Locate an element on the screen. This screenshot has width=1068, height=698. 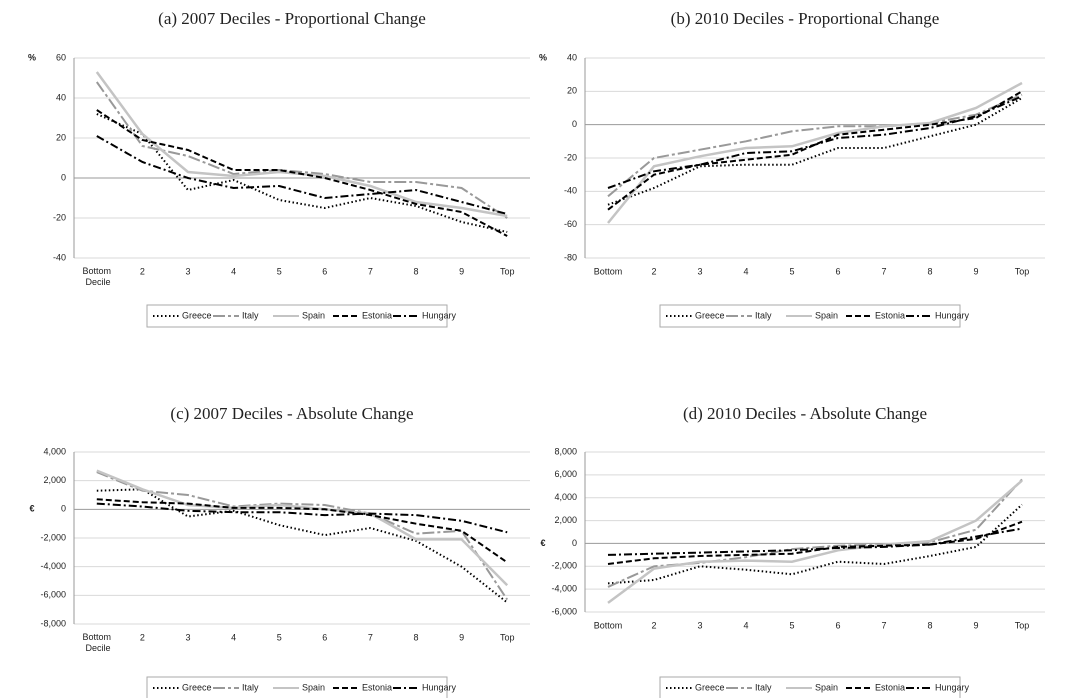
y-tick-label: 2,000 is located at coordinates (565, 520).